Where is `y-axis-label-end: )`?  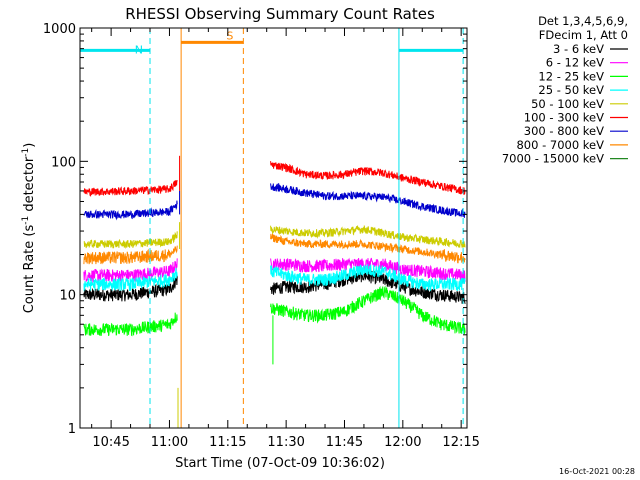
y-axis-label-end: ) is located at coordinates (29, 145).